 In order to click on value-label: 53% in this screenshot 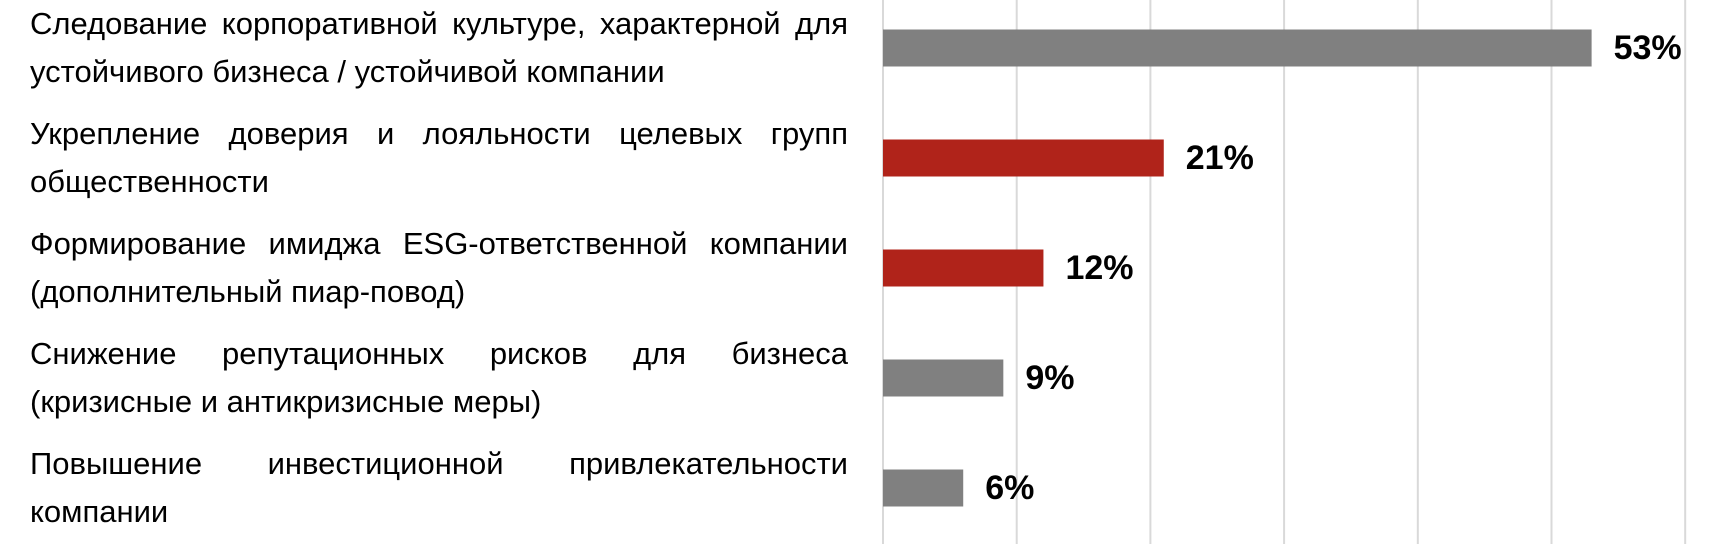, I will do `click(1648, 48)`.